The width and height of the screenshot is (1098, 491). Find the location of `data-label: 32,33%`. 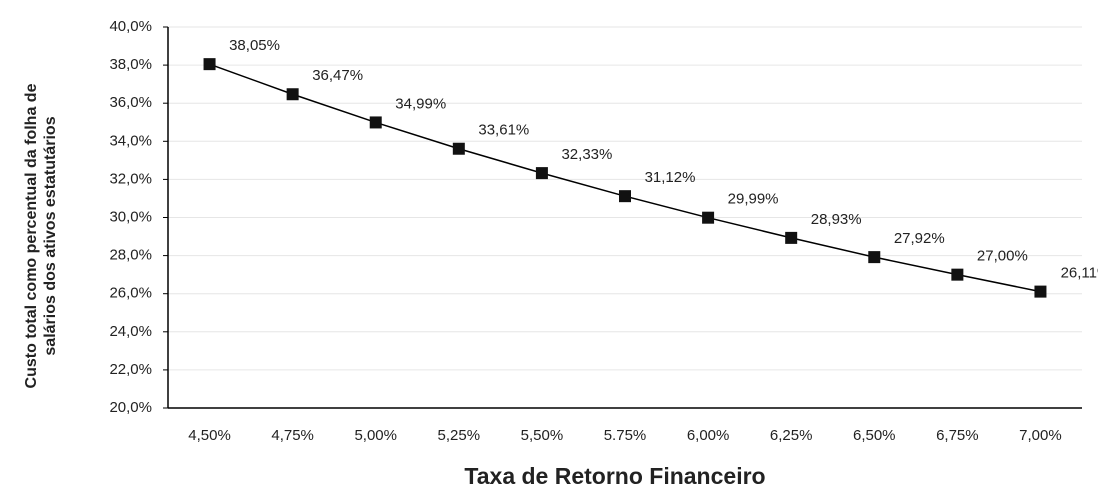

data-label: 32,33% is located at coordinates (586, 154).